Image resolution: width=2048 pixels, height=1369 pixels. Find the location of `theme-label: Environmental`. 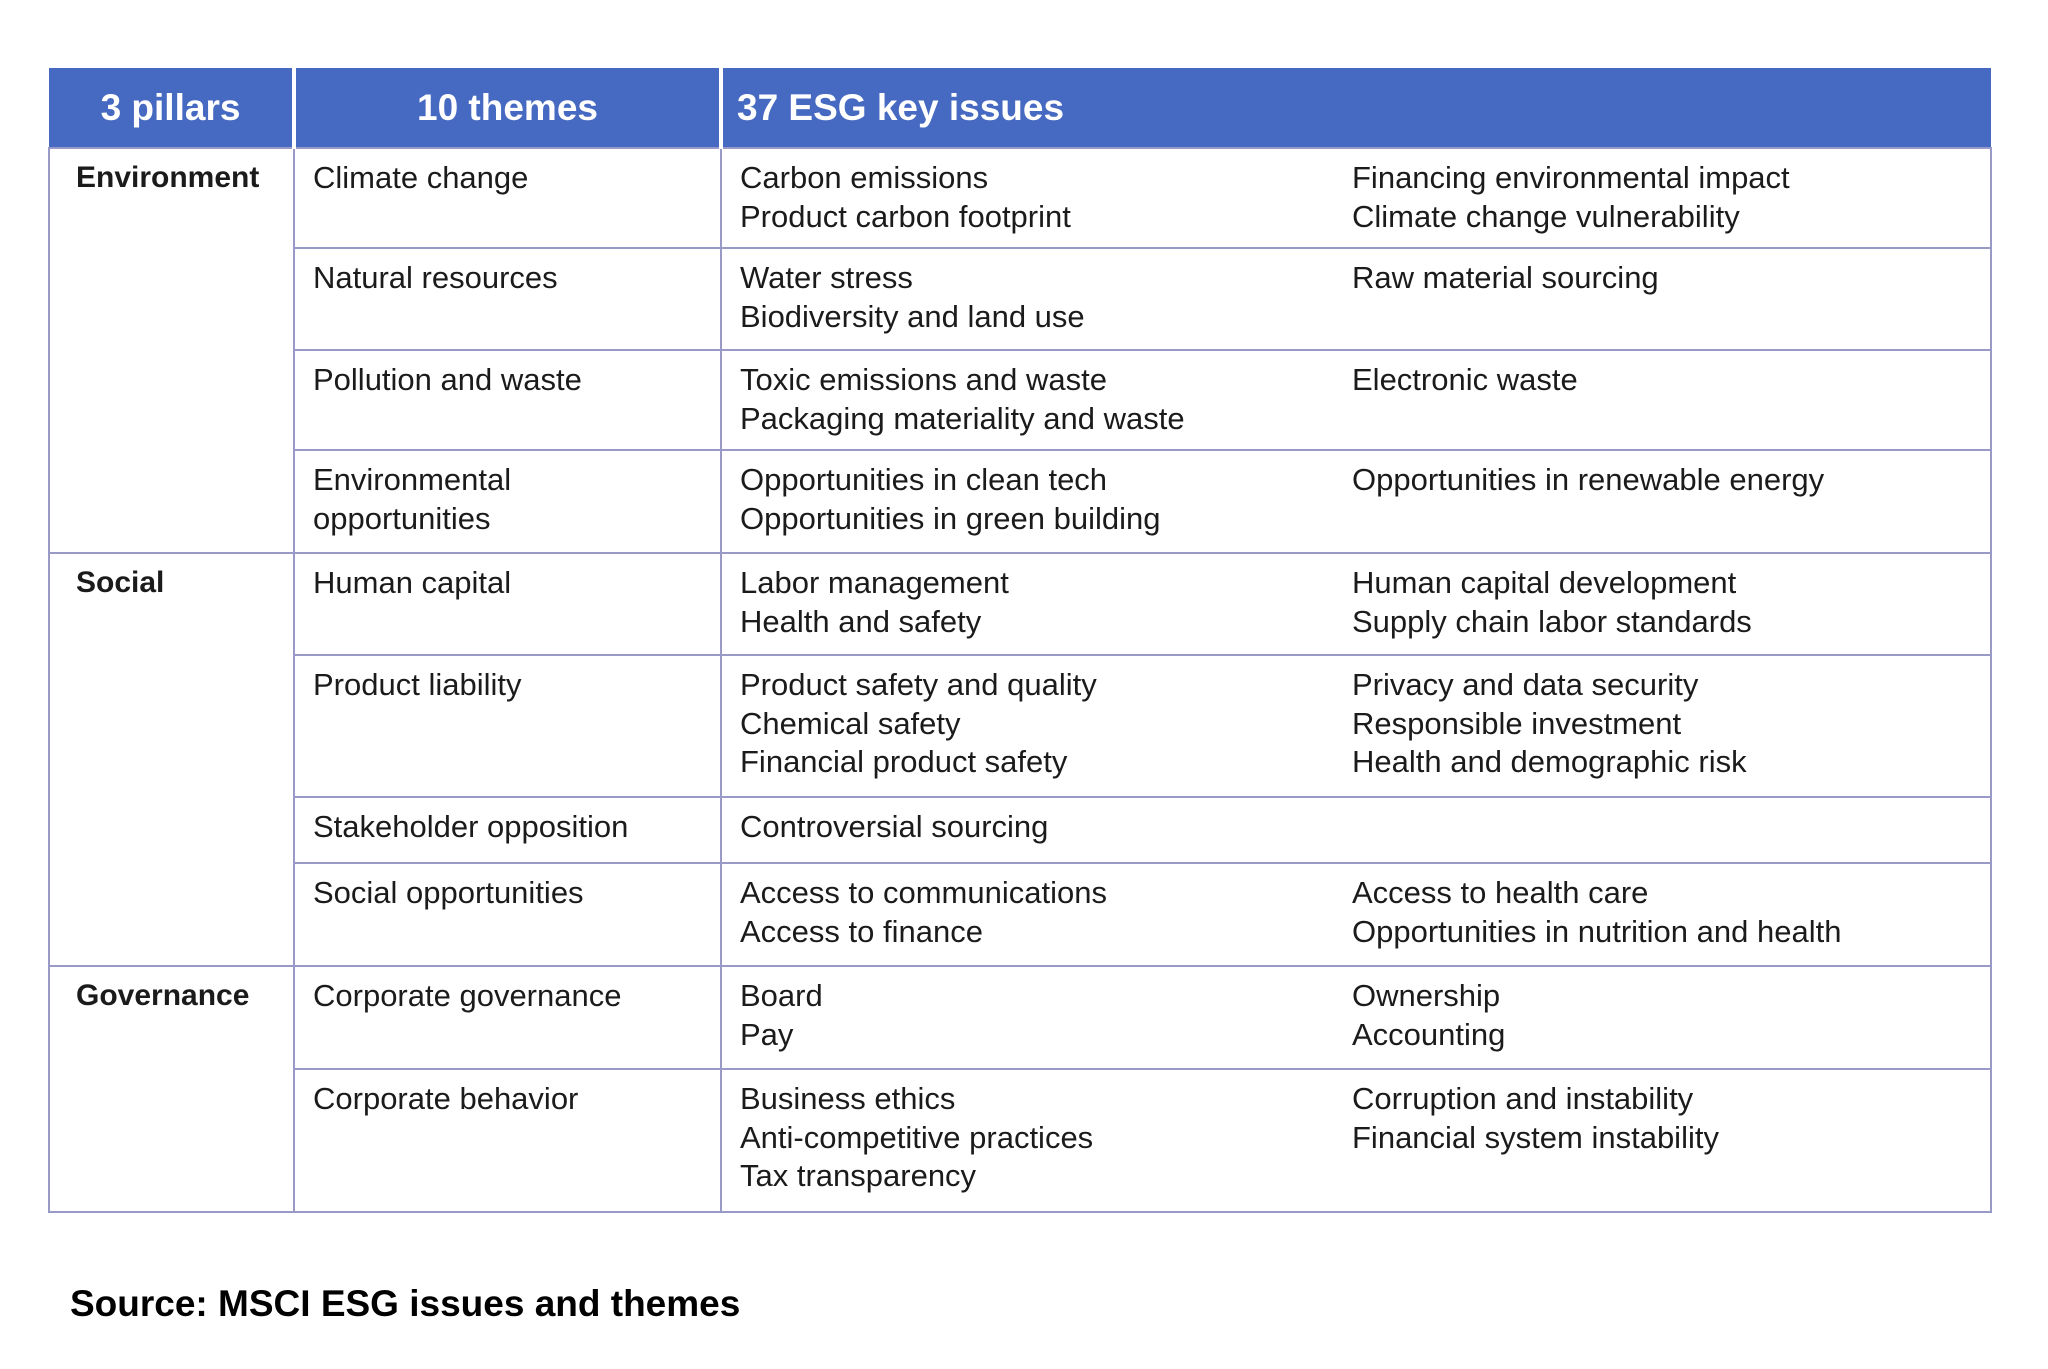

theme-label: Environmental is located at coordinates (412, 479).